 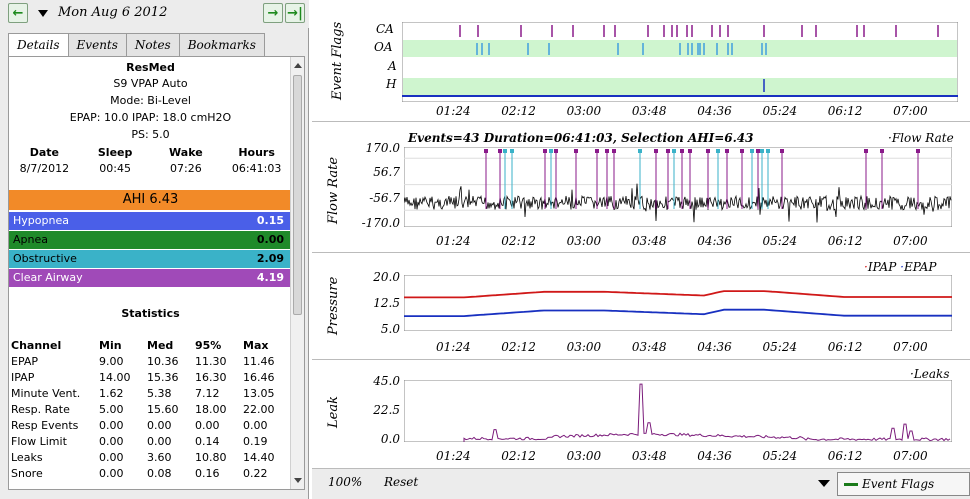 What do you see at coordinates (186, 168) in the screenshot?
I see `session-wake: 07:26` at bounding box center [186, 168].